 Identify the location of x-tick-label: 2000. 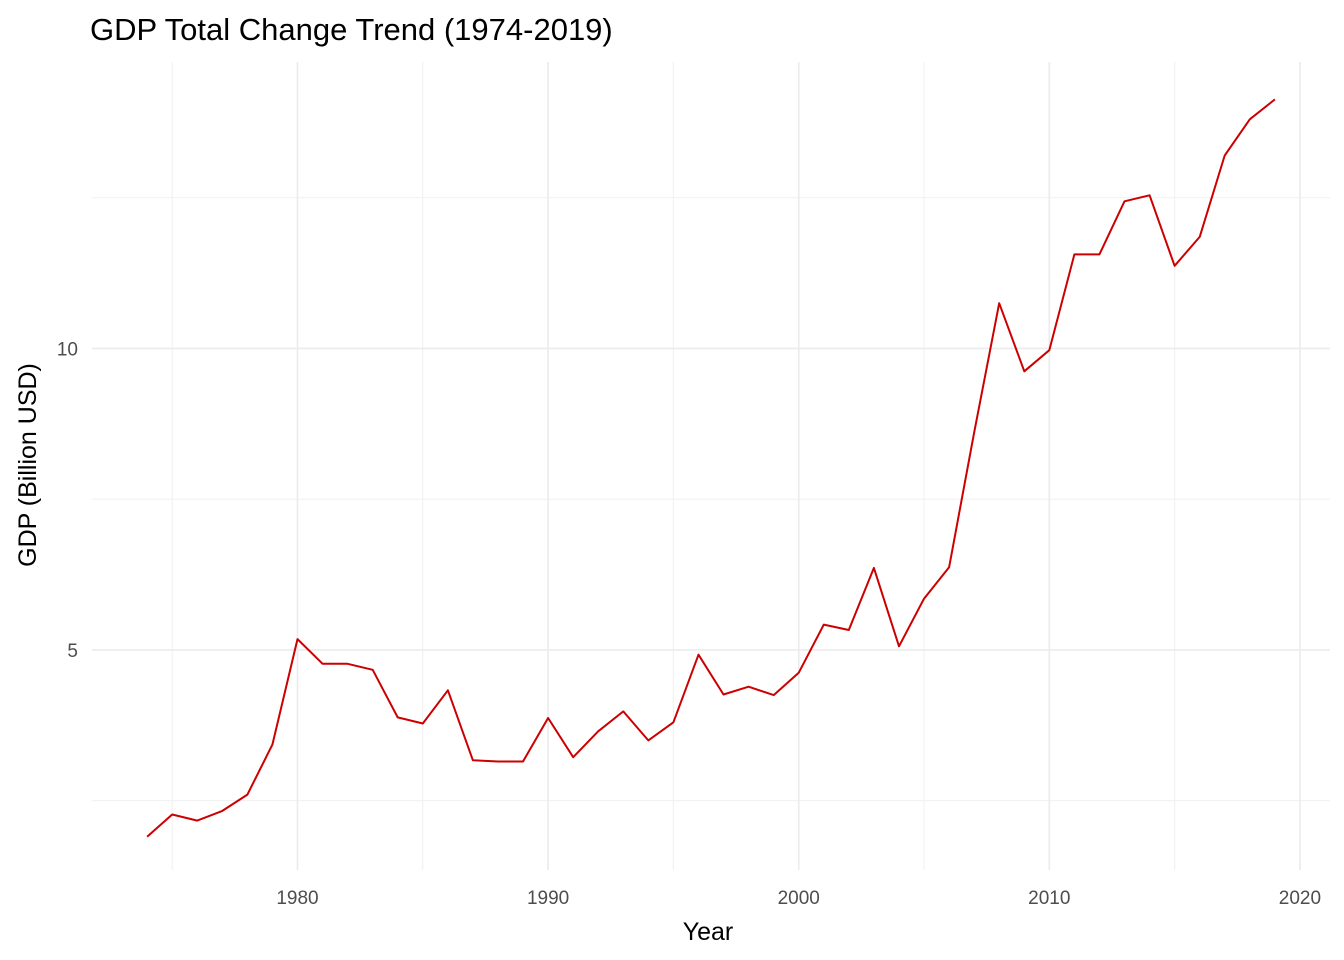
(799, 898).